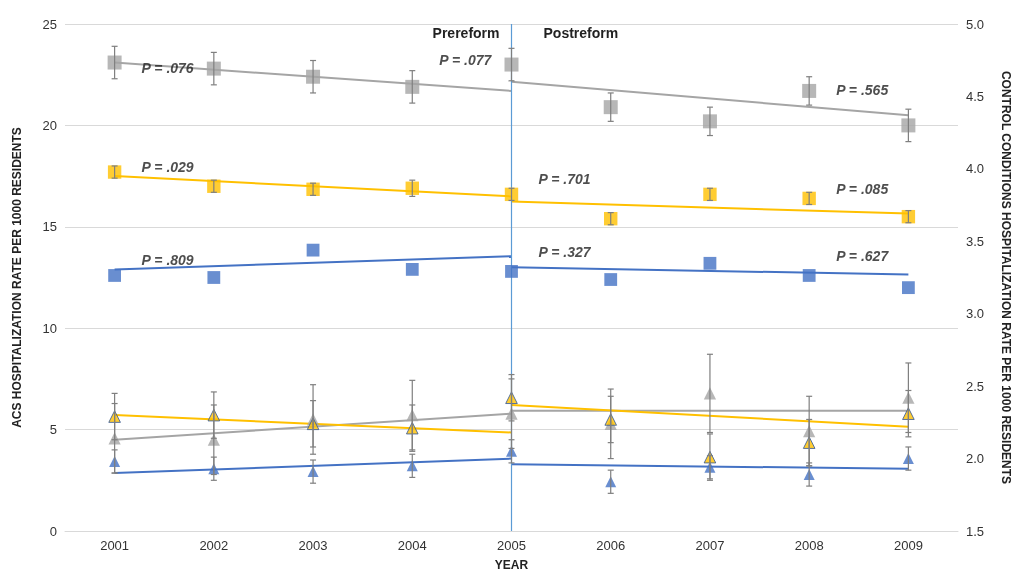  I want to click on annotation: P = .627, so click(863, 256).